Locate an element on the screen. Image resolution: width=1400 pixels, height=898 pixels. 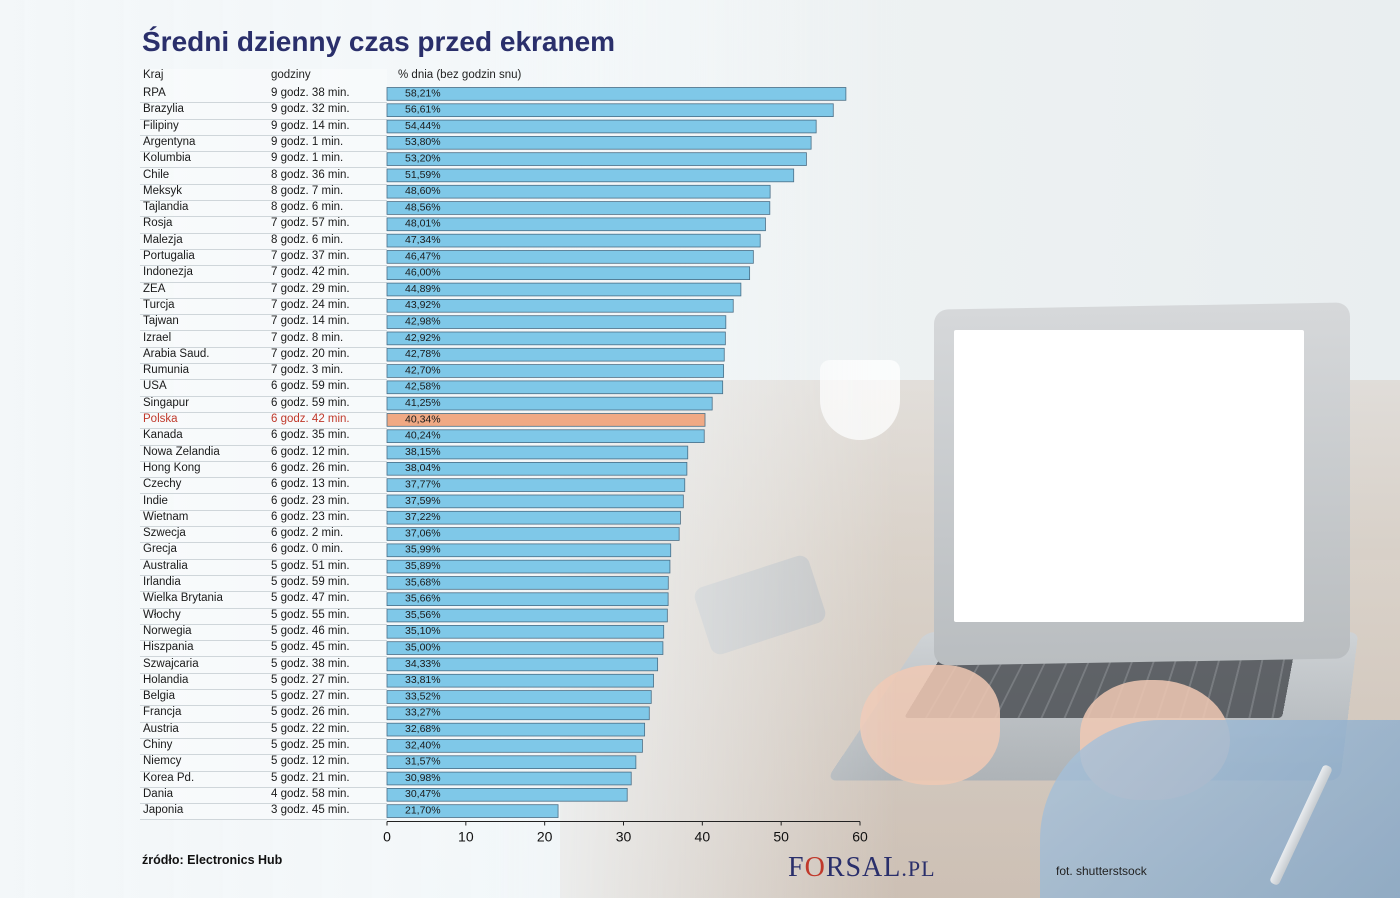
country-label: Polska is located at coordinates (160, 419).